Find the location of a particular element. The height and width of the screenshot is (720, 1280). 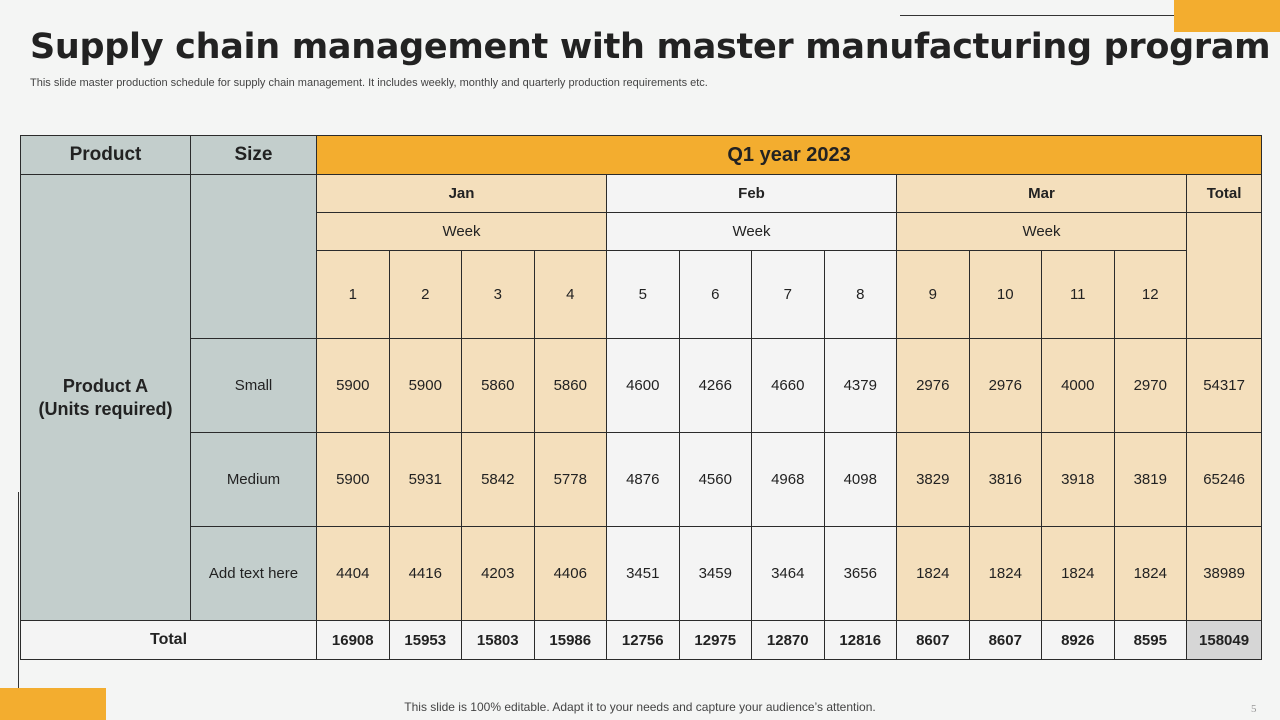

week-label-mar: Week is located at coordinates (1041, 231).